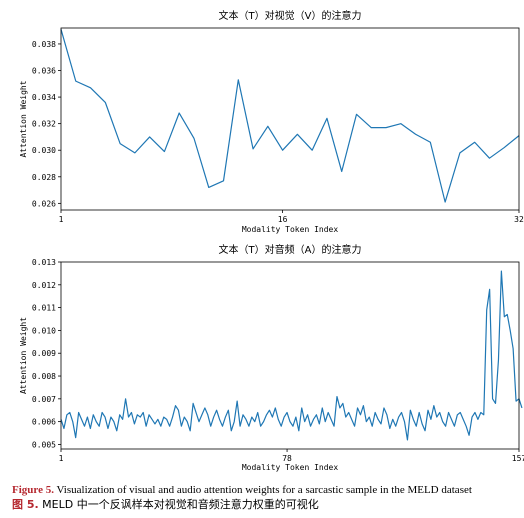  What do you see at coordinates (290, 249) in the screenshot?
I see `chart-title: 文本（T）对音频（A）的注意力` at bounding box center [290, 249].